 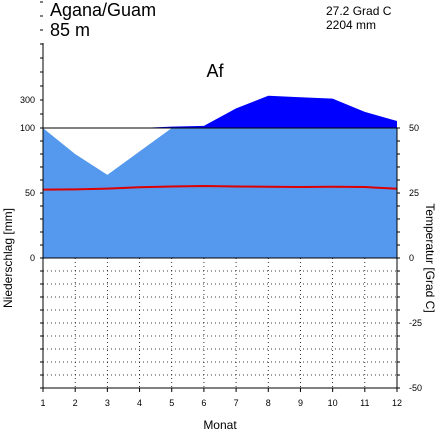 What do you see at coordinates (215, 71) in the screenshot?
I see `climate-class-label: Af` at bounding box center [215, 71].